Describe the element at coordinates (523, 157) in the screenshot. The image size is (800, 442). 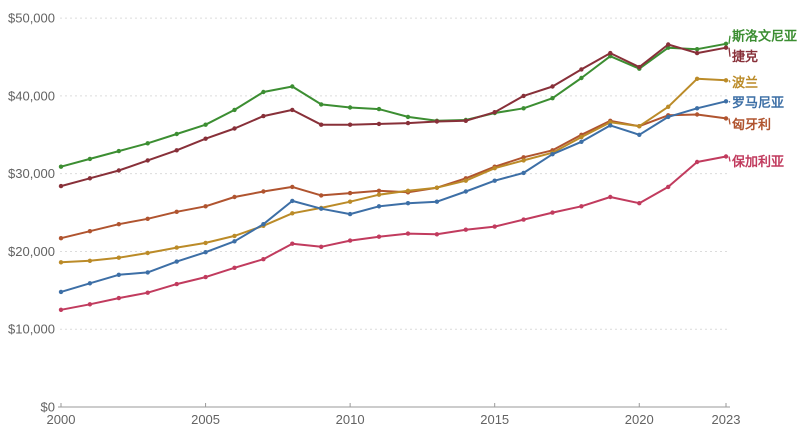
I see `data-point-hungary-2016` at that location.